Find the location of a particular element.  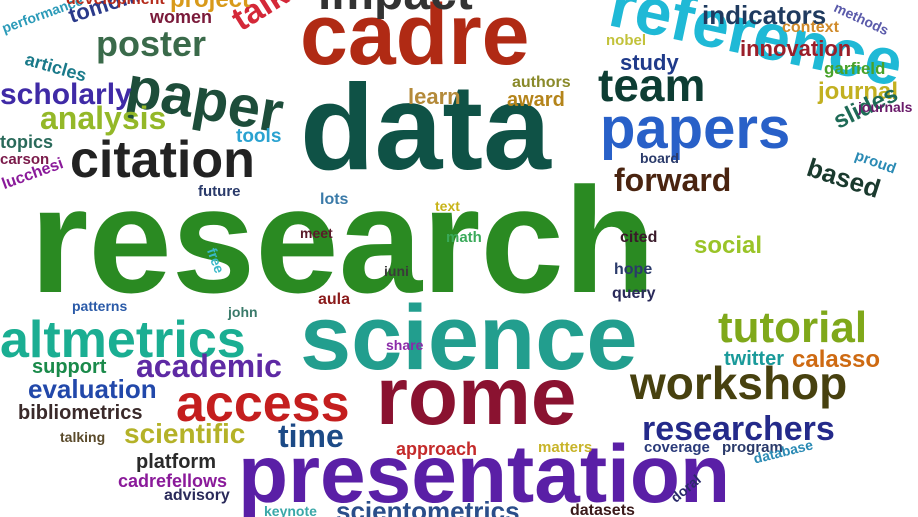

word-citation: citation is located at coordinates (162, 160).